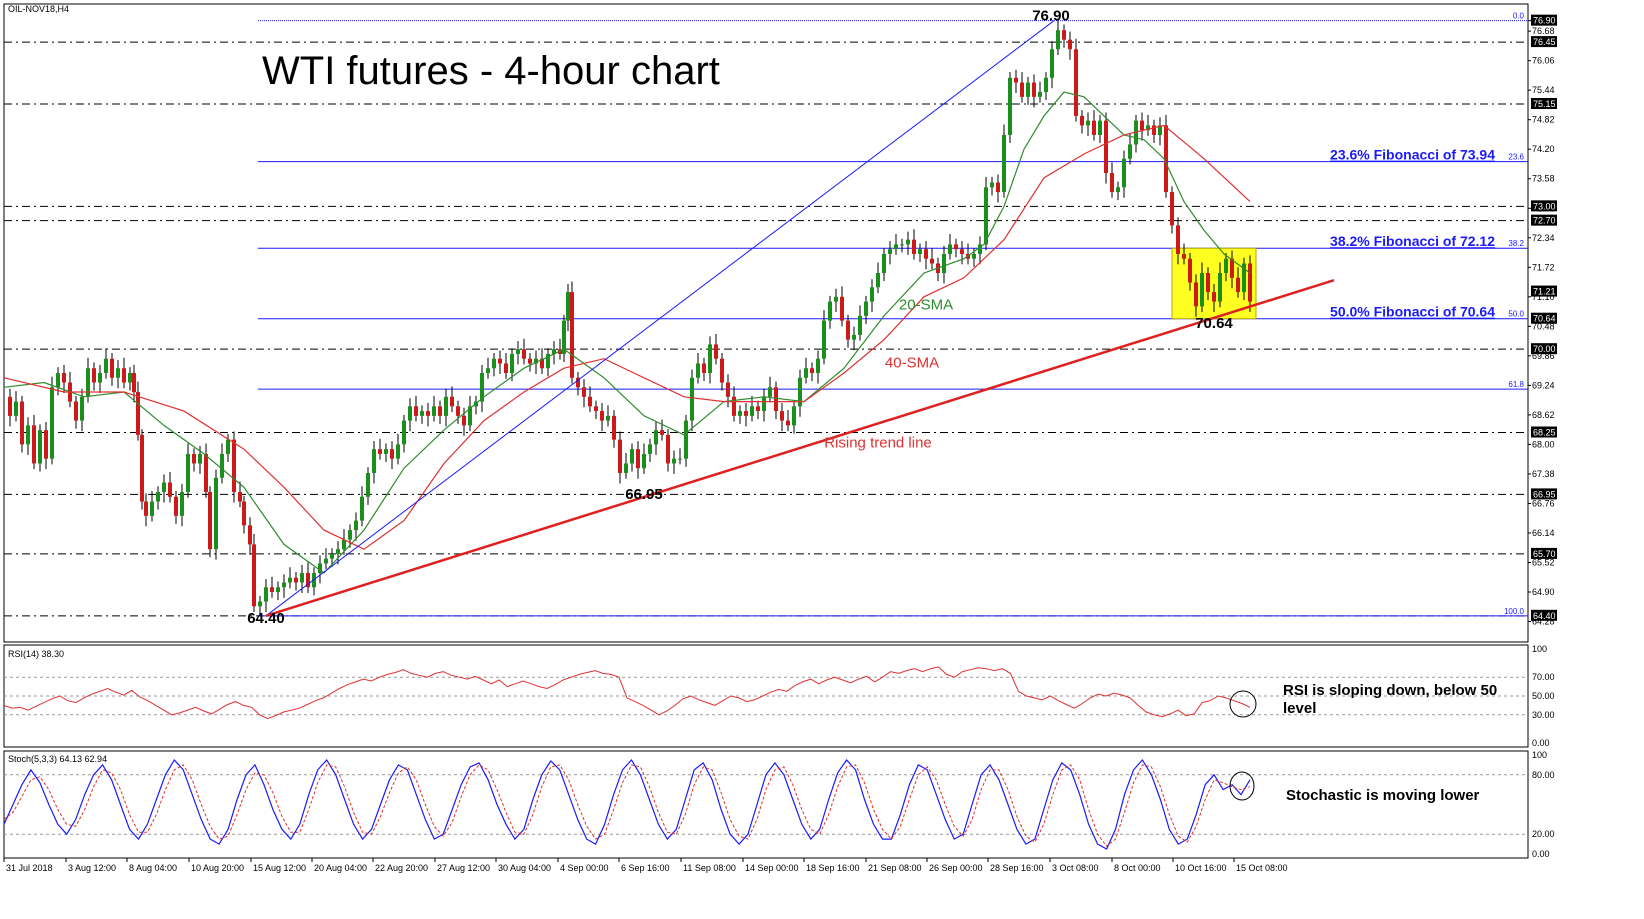 The width and height of the screenshot is (1644, 919). What do you see at coordinates (217, 868) in the screenshot?
I see `time-label-3: 10 Aug 20:00` at bounding box center [217, 868].